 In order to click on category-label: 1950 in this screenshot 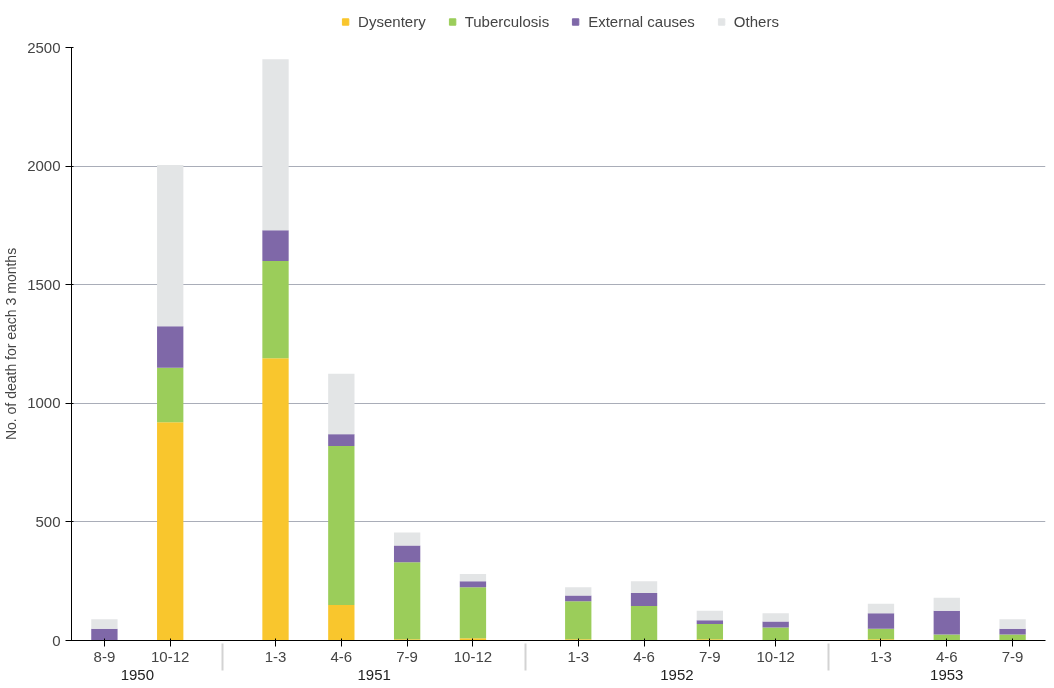, I will do `click(137, 674)`.